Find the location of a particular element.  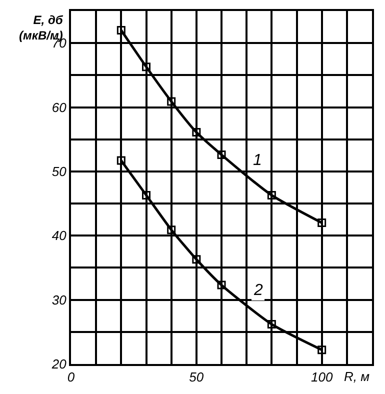

y-tick-label: 40 is located at coordinates (60, 236).